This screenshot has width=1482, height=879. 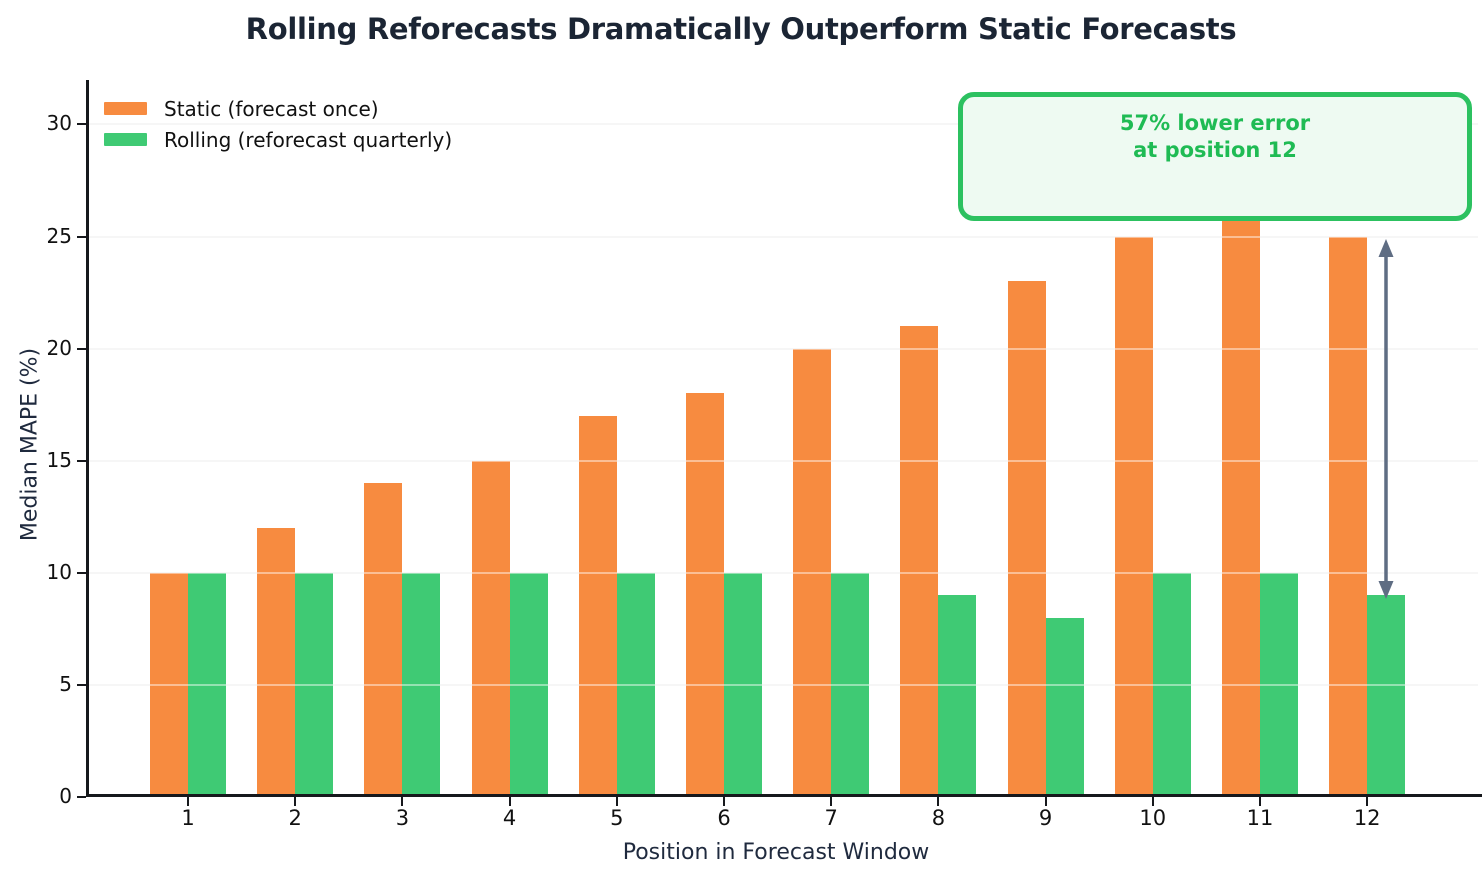 I want to click on annotation-line-2: at position 12, so click(x=1215, y=150).